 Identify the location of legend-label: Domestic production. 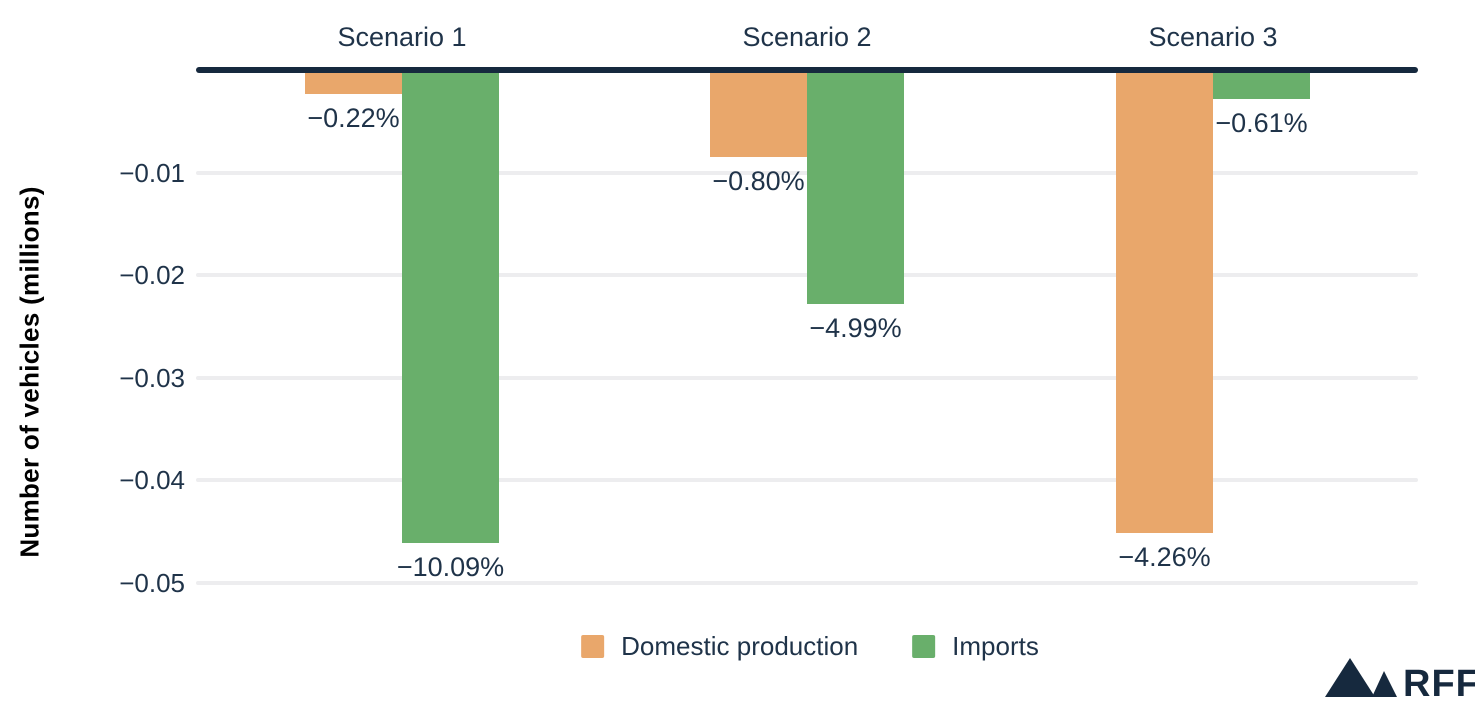
(740, 646).